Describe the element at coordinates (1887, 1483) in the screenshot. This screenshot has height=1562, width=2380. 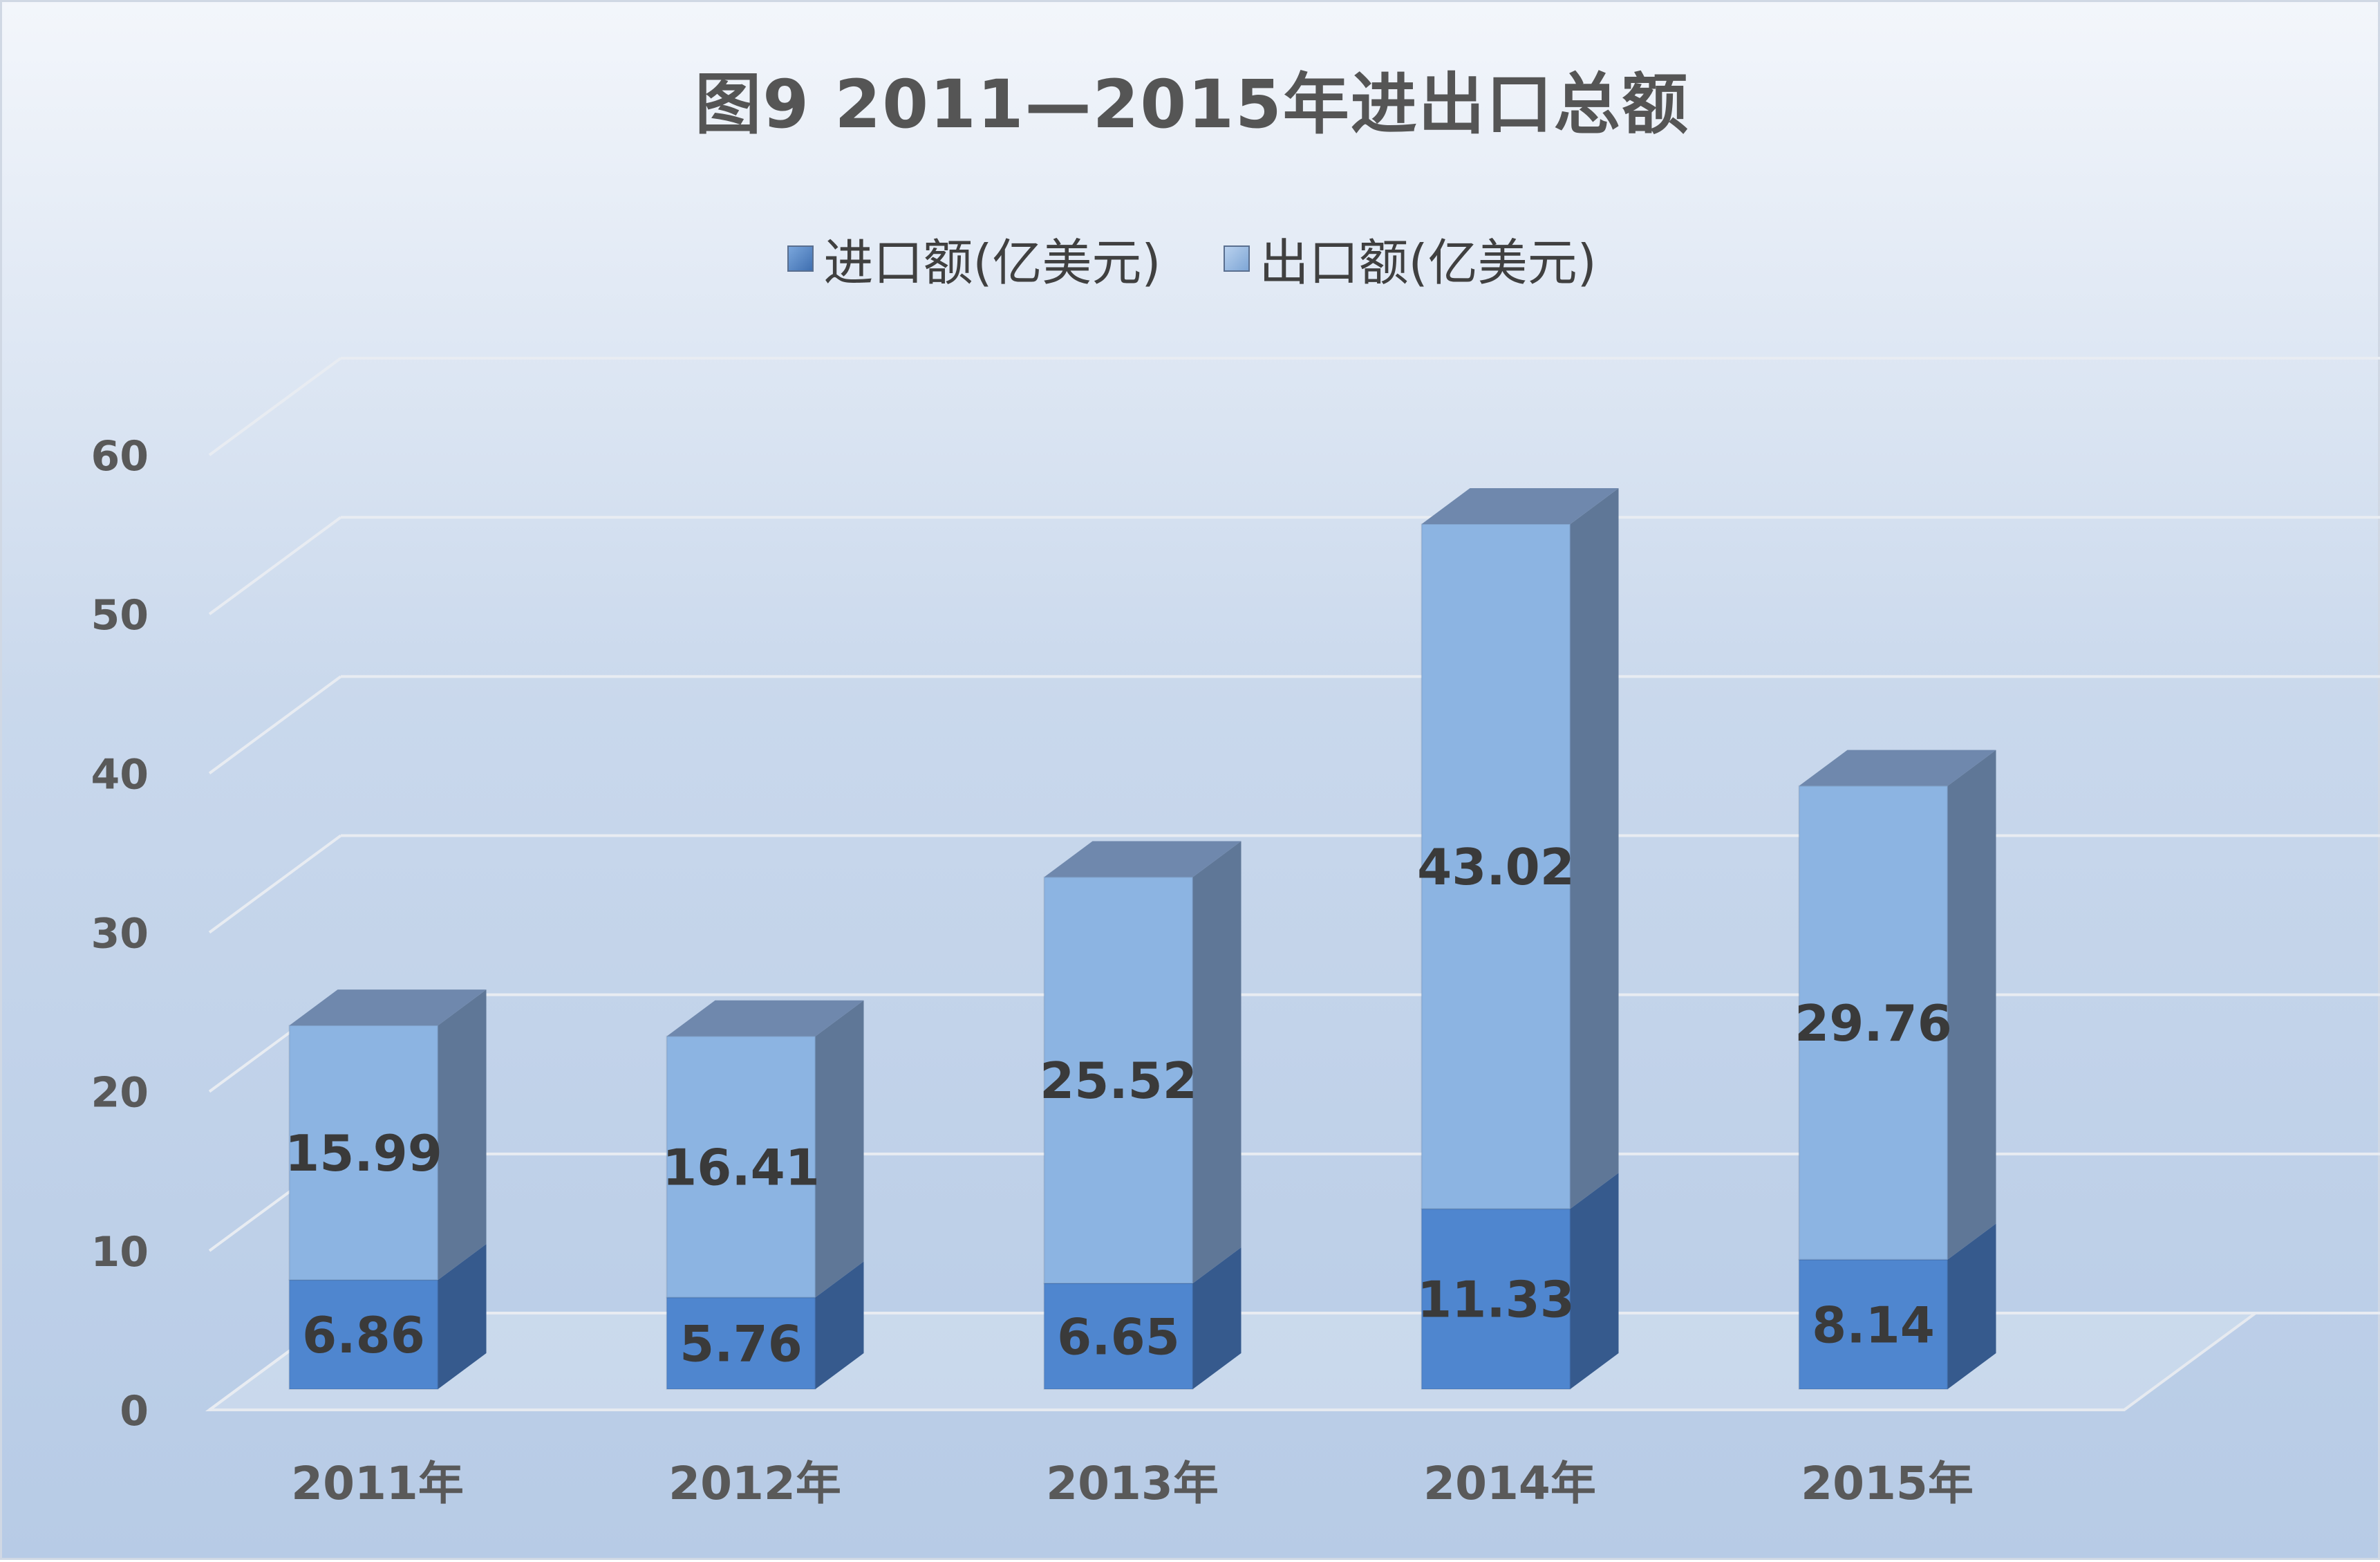
I see `x-tick-label: 2015年` at that location.